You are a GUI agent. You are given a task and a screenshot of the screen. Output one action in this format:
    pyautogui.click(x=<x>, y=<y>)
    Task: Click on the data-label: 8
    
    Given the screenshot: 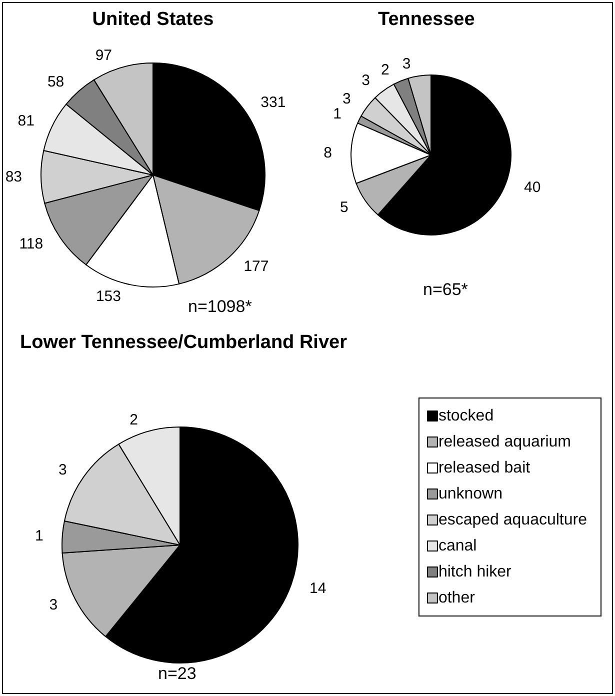 What is the action you would take?
    pyautogui.click(x=328, y=153)
    